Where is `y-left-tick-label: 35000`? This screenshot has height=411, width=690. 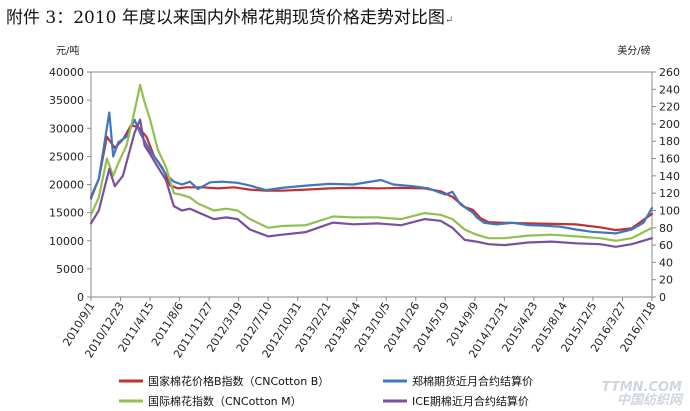
y-left-tick-label: 35000 is located at coordinates (66, 100).